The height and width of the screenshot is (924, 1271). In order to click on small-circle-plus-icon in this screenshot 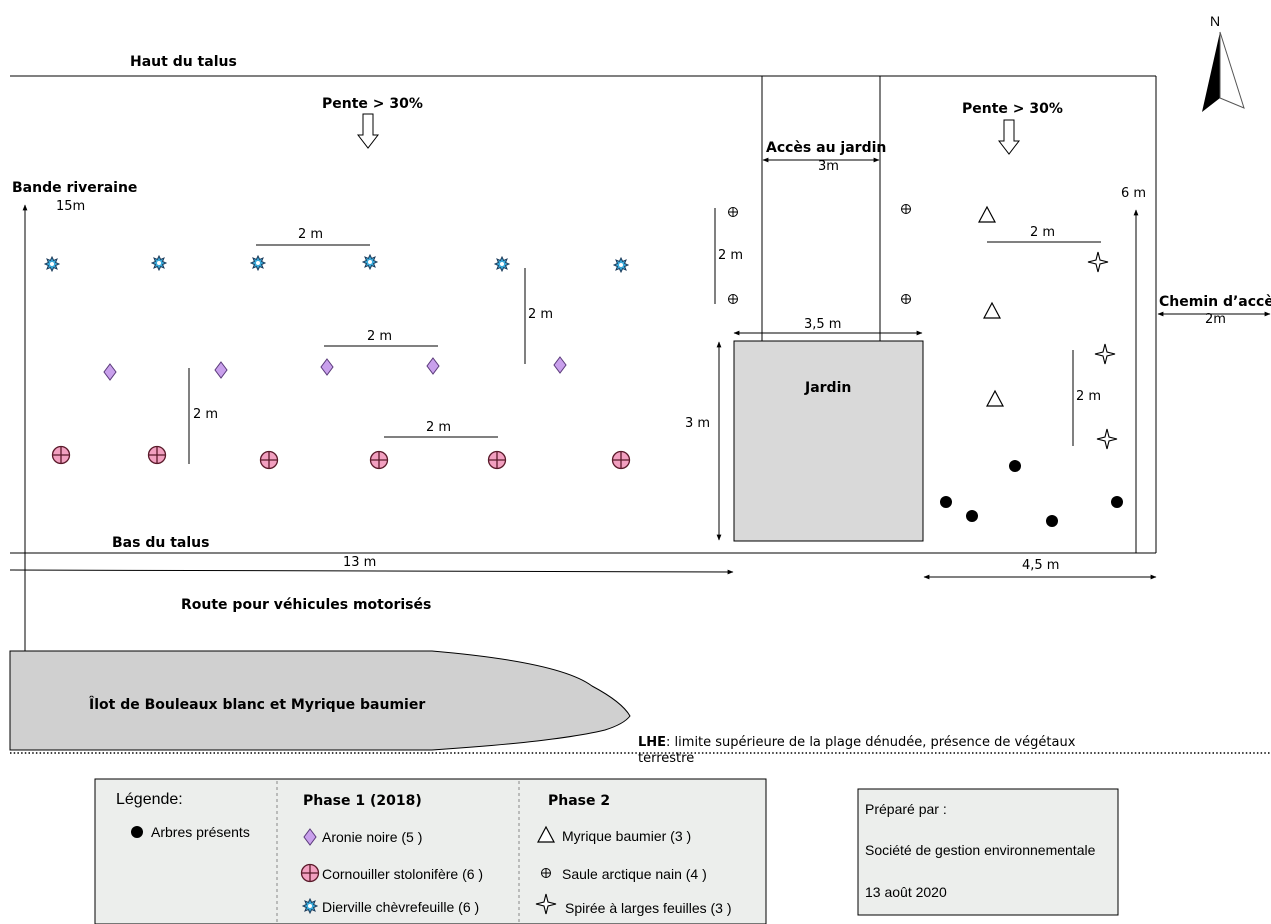, I will do `click(546, 873)`.